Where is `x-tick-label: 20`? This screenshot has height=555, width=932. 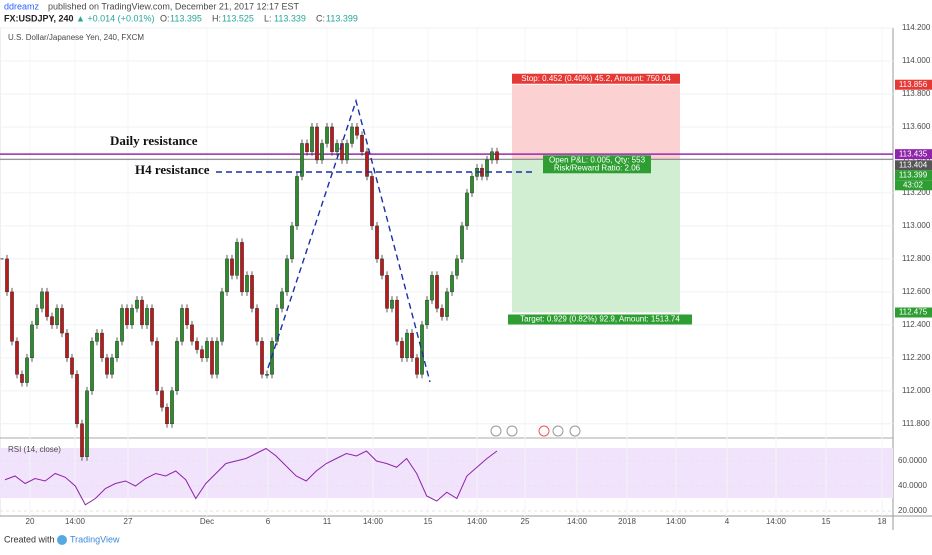 x-tick-label: 20 is located at coordinates (30, 521).